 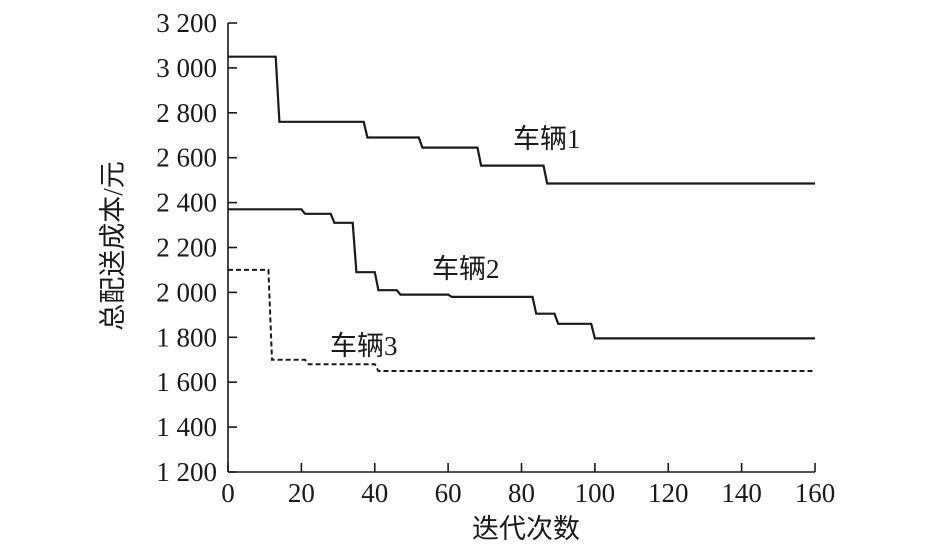 I want to click on x-tick-label: 120, so click(x=668, y=493).